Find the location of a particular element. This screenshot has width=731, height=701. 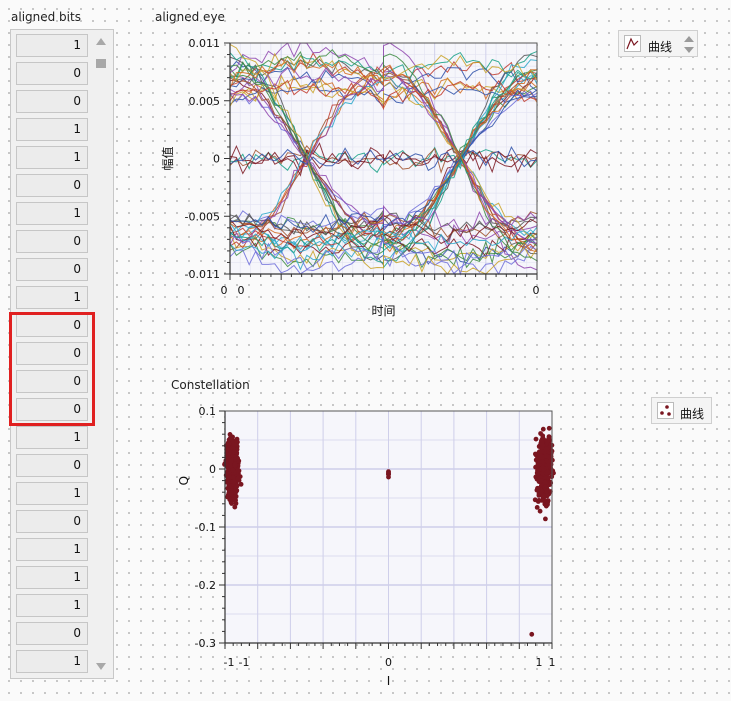

constellation-legend: 曲线 is located at coordinates (681, 410).